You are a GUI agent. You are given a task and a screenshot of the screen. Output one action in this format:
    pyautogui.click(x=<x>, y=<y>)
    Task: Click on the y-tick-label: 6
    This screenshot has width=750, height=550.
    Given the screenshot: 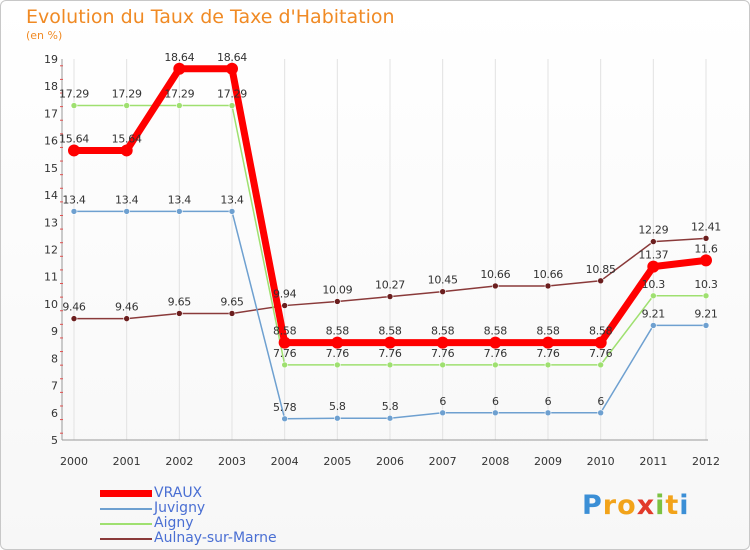 What is the action you would take?
    pyautogui.click(x=54, y=413)
    